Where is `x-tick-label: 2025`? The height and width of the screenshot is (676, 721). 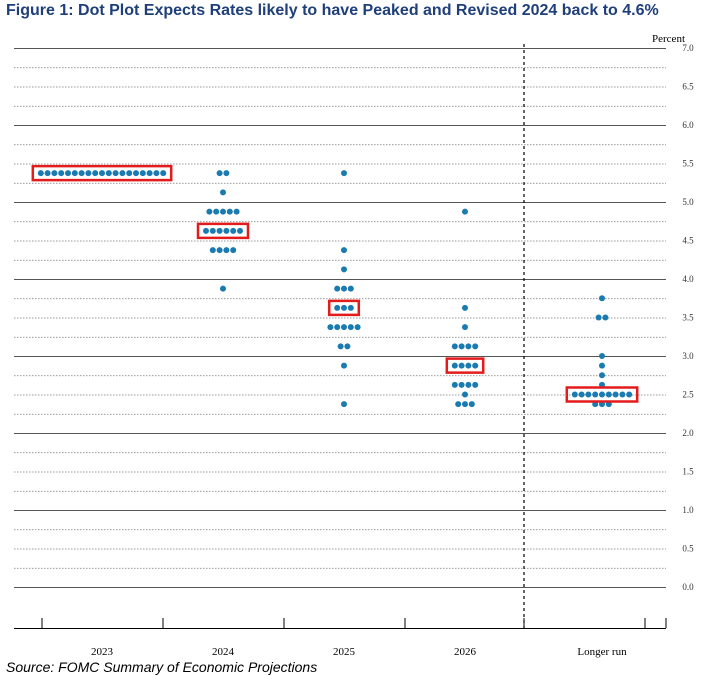 x-tick-label: 2025 is located at coordinates (344, 652).